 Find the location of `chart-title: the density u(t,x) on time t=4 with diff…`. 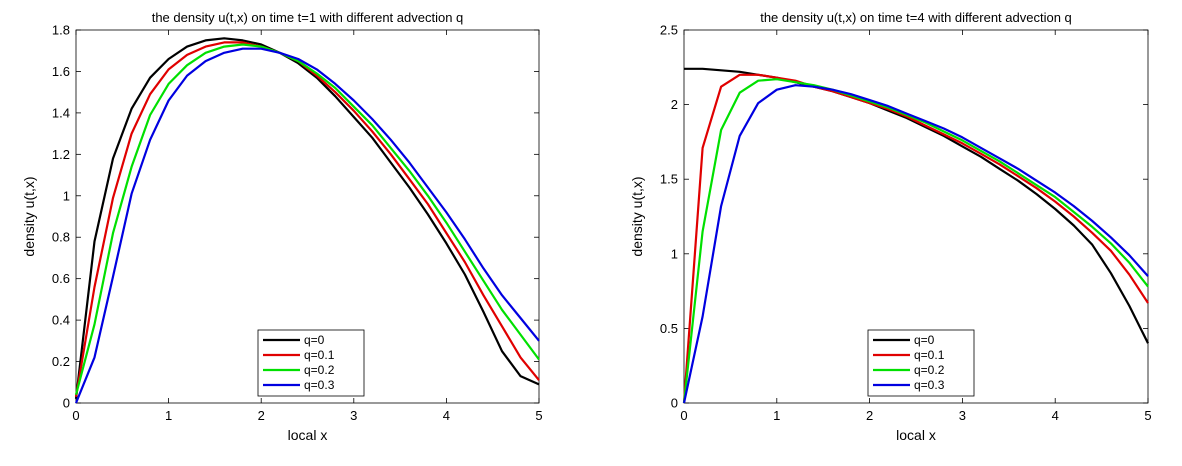

chart-title: the density u(t,x) on time t=4 with diff… is located at coordinates (916, 17).